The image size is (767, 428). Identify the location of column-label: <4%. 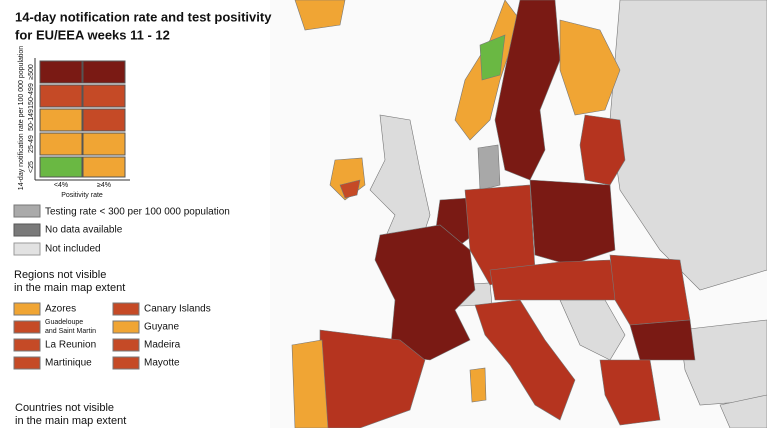
(61, 185).